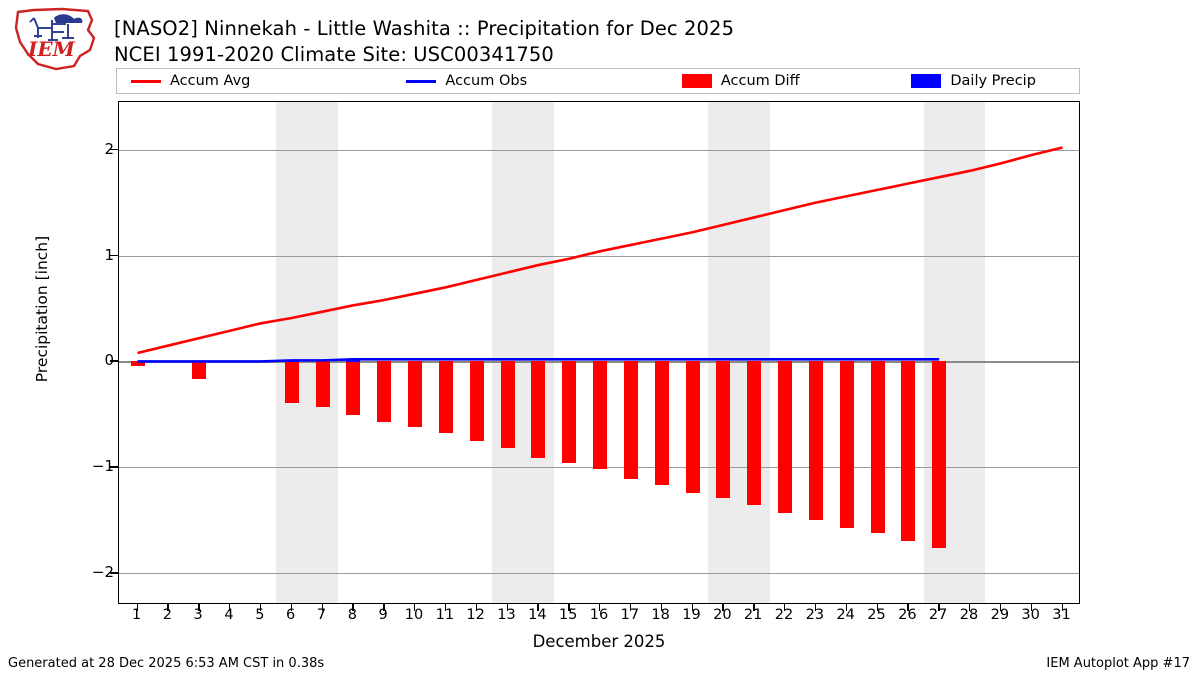 The image size is (1200, 675). Describe the element at coordinates (599, 574) in the screenshot. I see `gridline-y--2` at that location.